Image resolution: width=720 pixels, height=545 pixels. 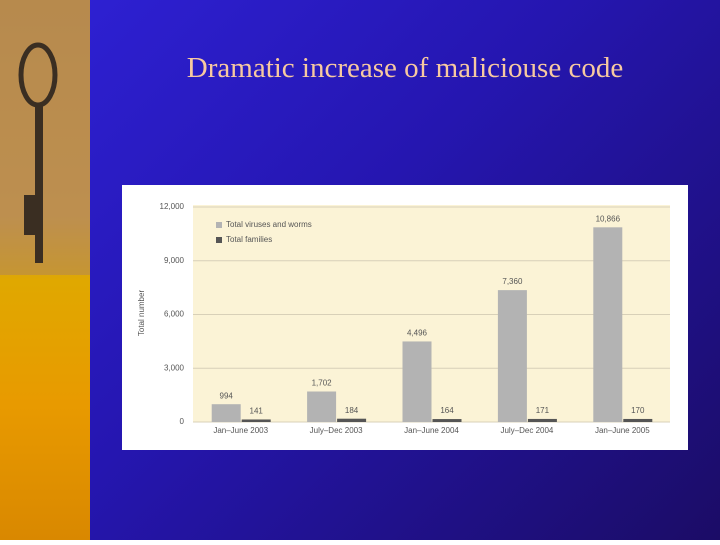 What do you see at coordinates (174, 260) in the screenshot?
I see `y-tick-label: 9,000` at bounding box center [174, 260].